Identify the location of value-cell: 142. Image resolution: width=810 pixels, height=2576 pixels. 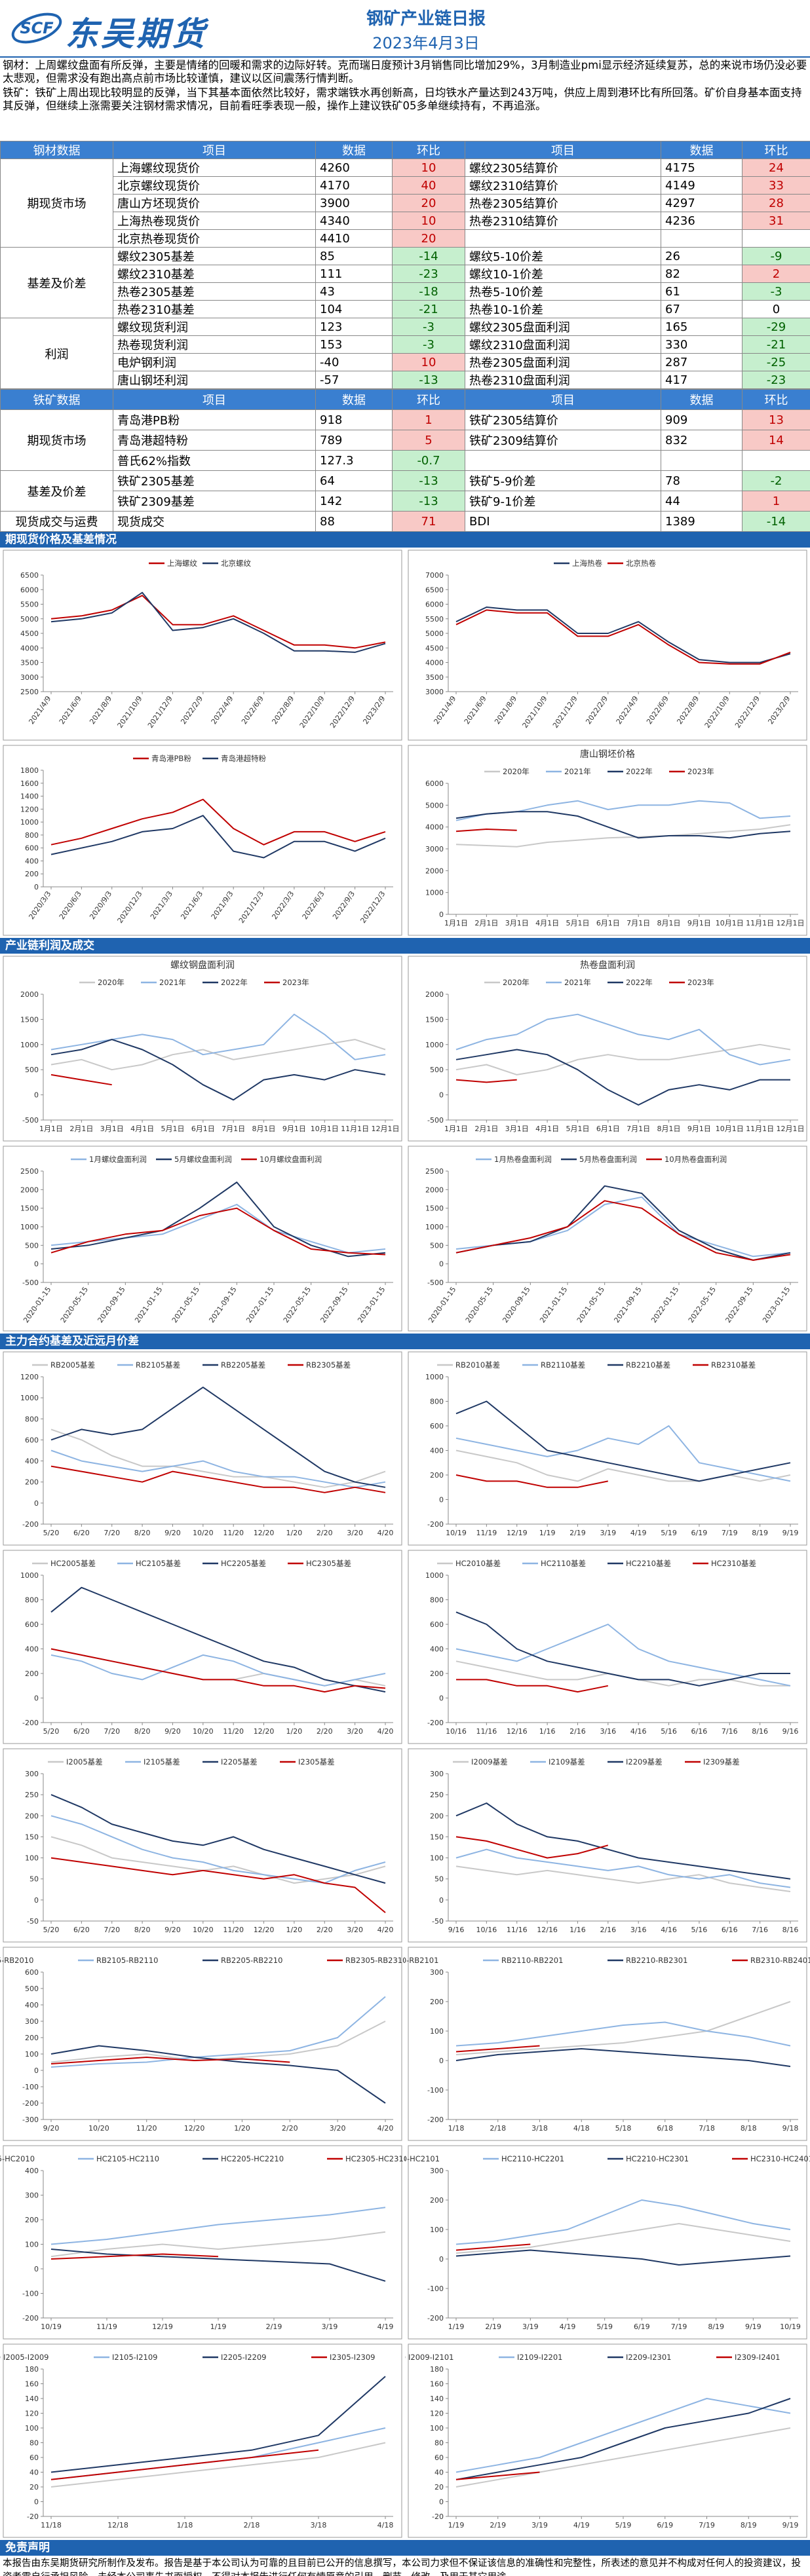
(354, 501).